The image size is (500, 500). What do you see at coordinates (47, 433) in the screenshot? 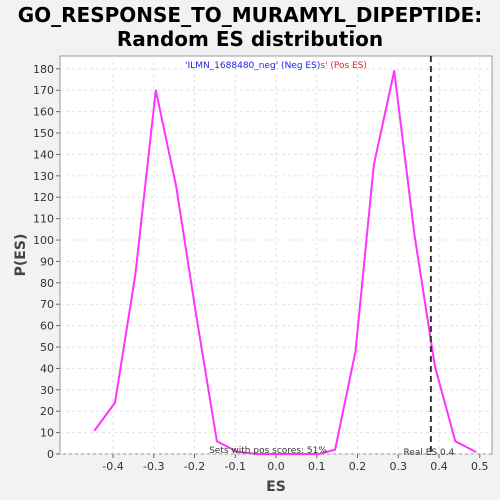
I see `y-tick-label: 10` at bounding box center [47, 433].